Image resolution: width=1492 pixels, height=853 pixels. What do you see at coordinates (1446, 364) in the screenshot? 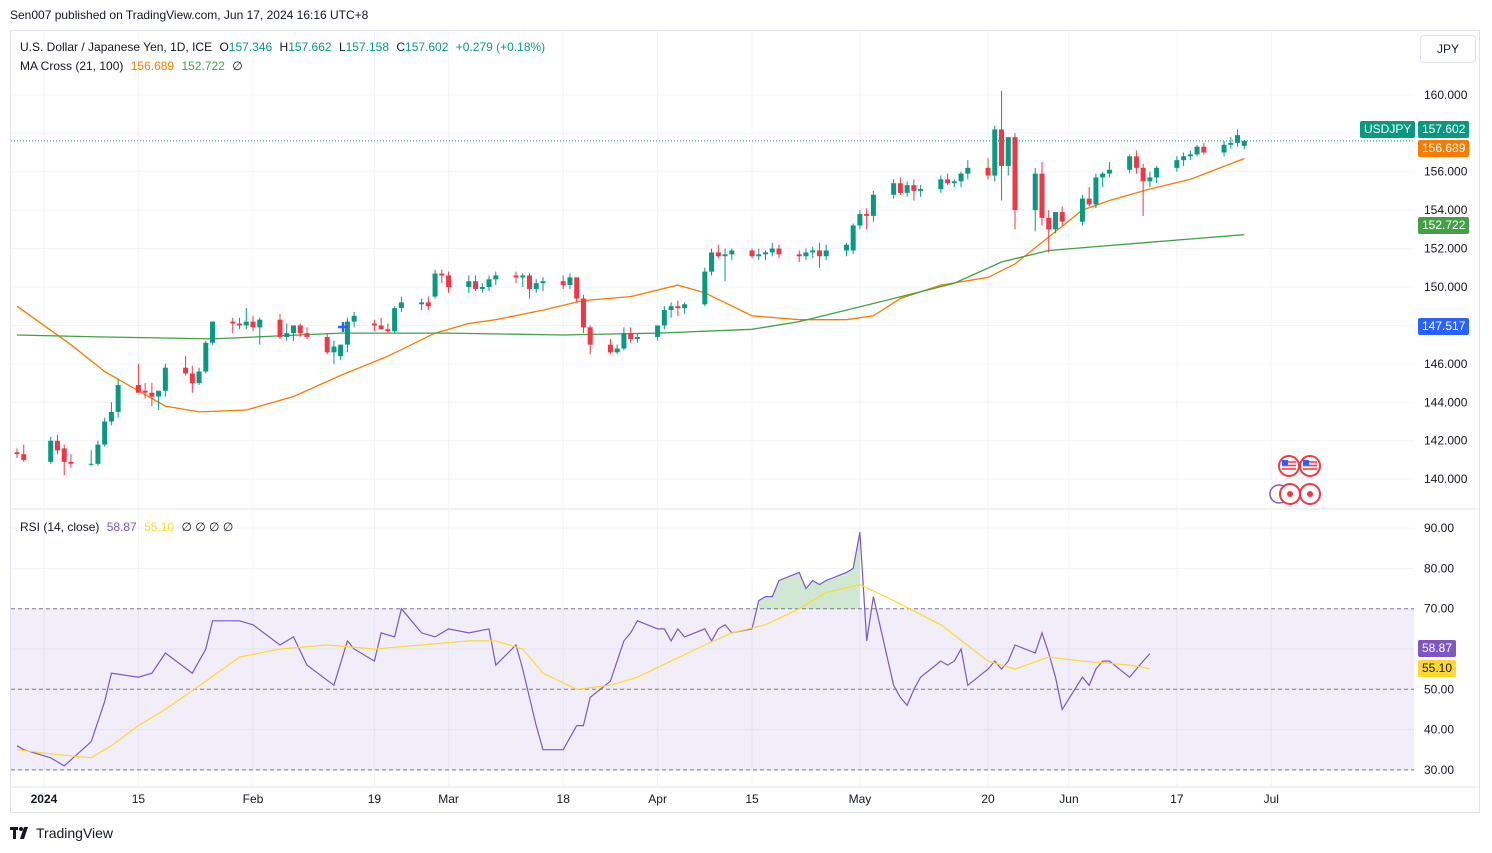
I see `price-tick-label: 146.000` at bounding box center [1446, 364].